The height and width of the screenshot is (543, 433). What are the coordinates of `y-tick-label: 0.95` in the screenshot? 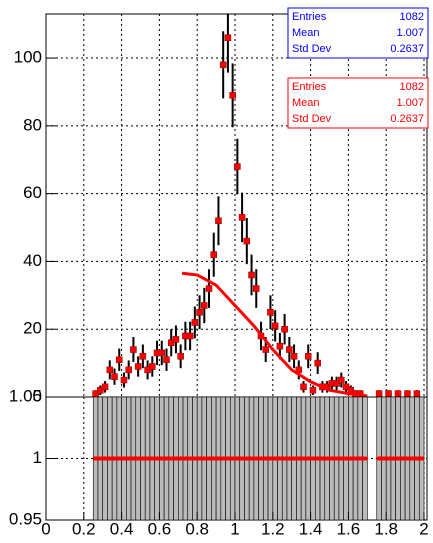 It's located at (25, 518).